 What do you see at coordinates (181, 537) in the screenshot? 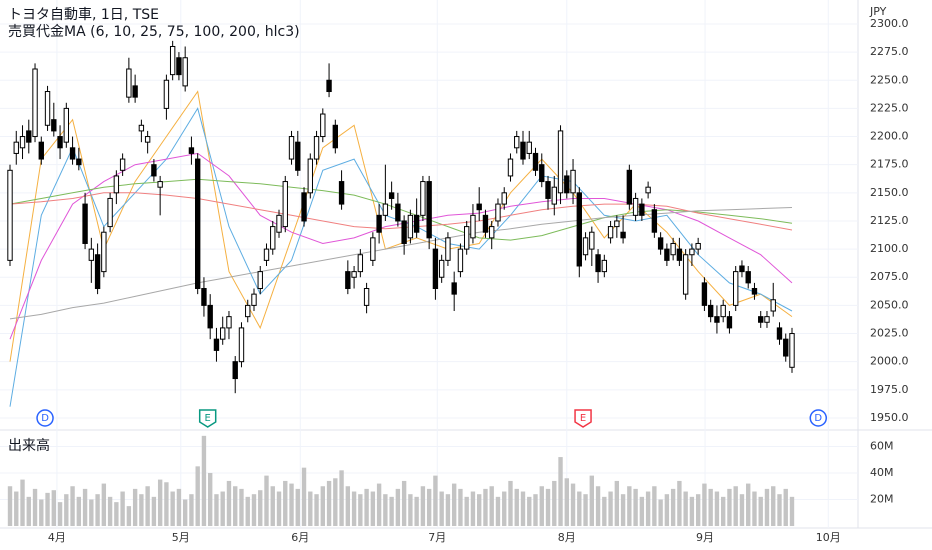
I see `x-tick-label: 5月` at bounding box center [181, 537].